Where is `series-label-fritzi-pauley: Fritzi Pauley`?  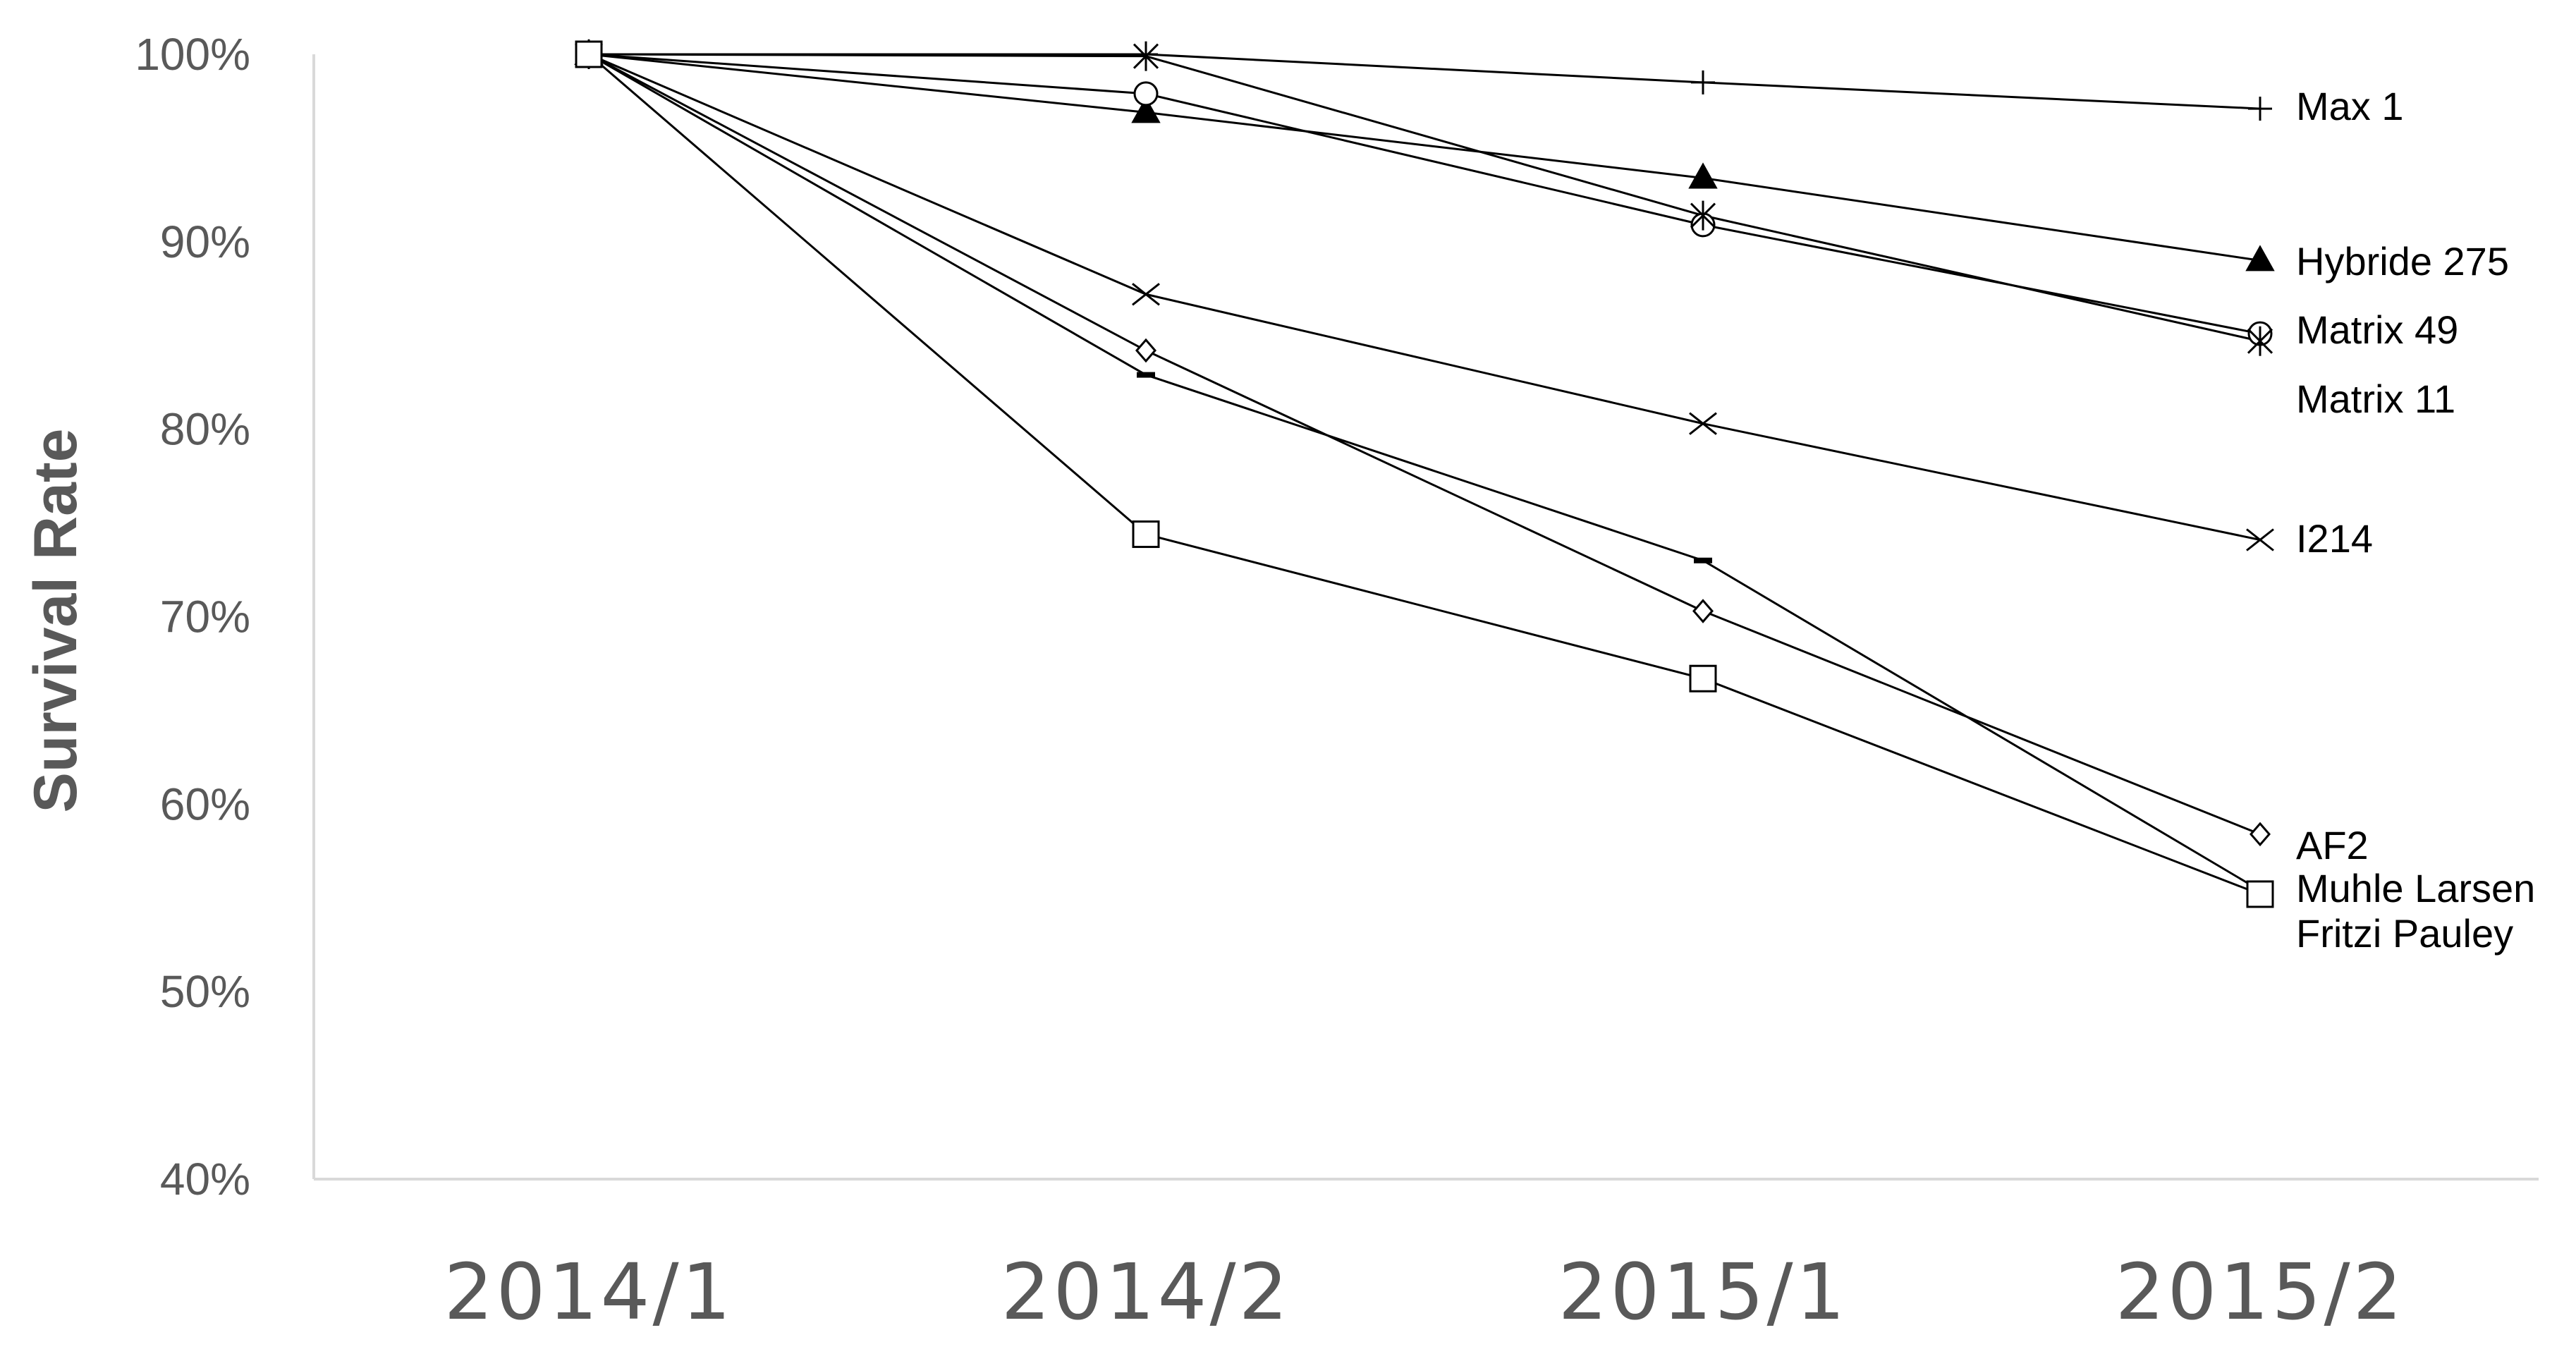 series-label-fritzi-pauley: Fritzi Pauley is located at coordinates (2405, 933).